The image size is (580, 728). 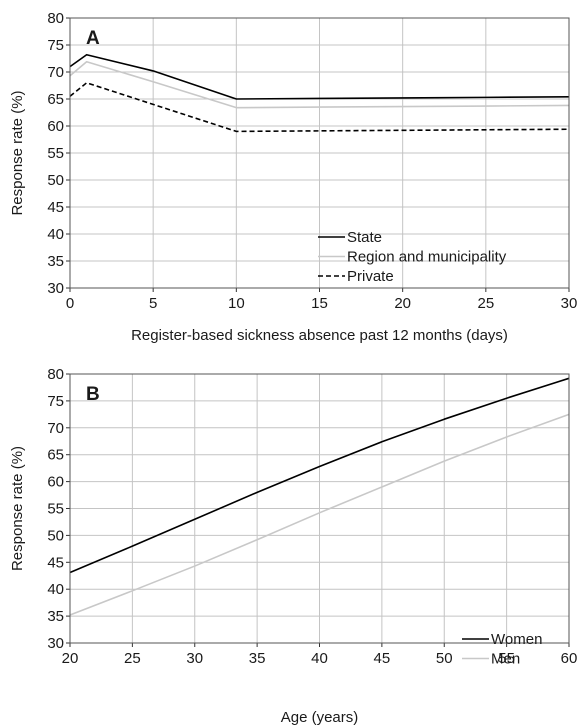 What do you see at coordinates (70, 303) in the screenshot?
I see `x-tick-label: 0` at bounding box center [70, 303].